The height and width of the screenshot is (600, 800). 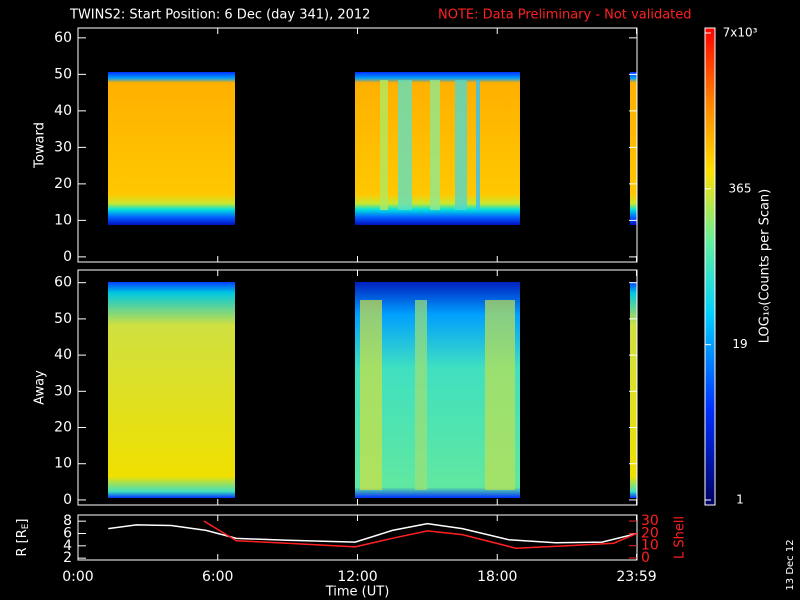 What do you see at coordinates (650, 546) in the screenshot?
I see `y2-tick-label: 10` at bounding box center [650, 546].